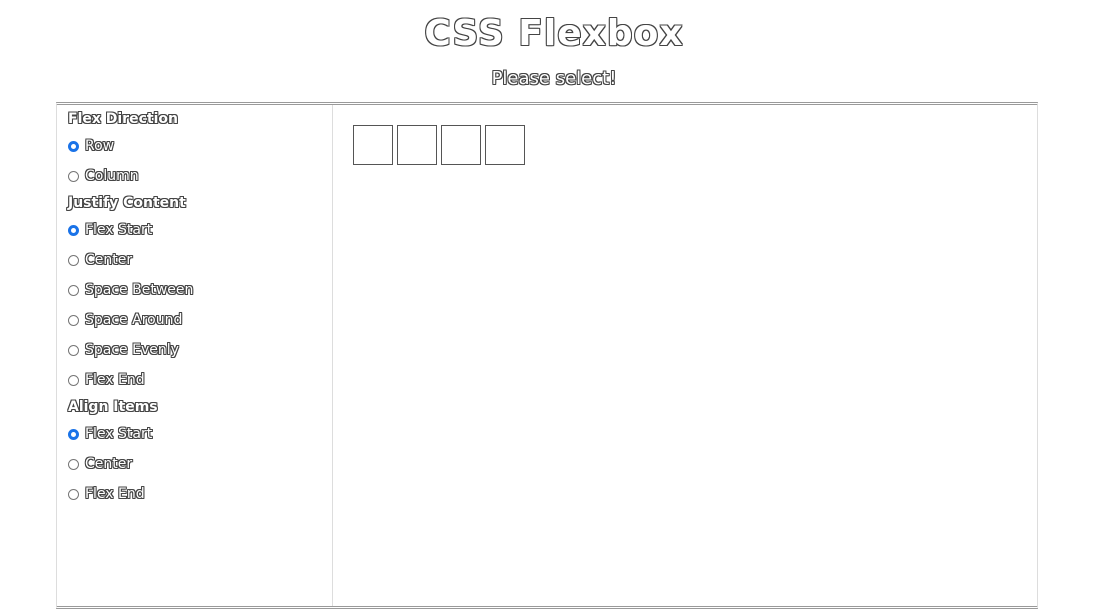  I want to click on group-title-justify-content: Justify Content, so click(127, 203).